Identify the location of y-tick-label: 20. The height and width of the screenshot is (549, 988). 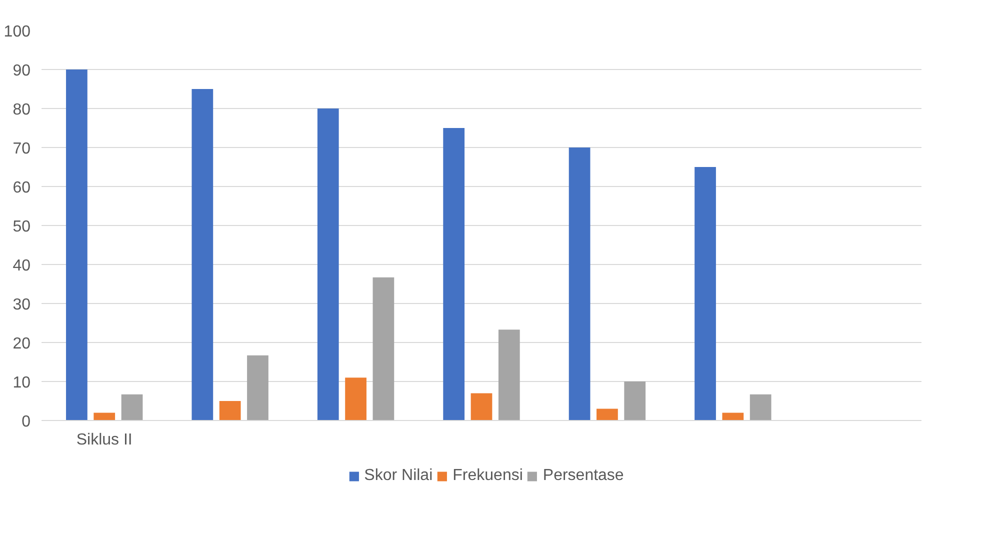
(21, 344).